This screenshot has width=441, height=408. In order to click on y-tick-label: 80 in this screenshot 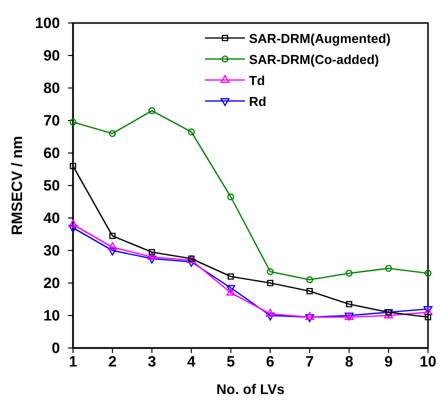, I will do `click(51, 88)`.